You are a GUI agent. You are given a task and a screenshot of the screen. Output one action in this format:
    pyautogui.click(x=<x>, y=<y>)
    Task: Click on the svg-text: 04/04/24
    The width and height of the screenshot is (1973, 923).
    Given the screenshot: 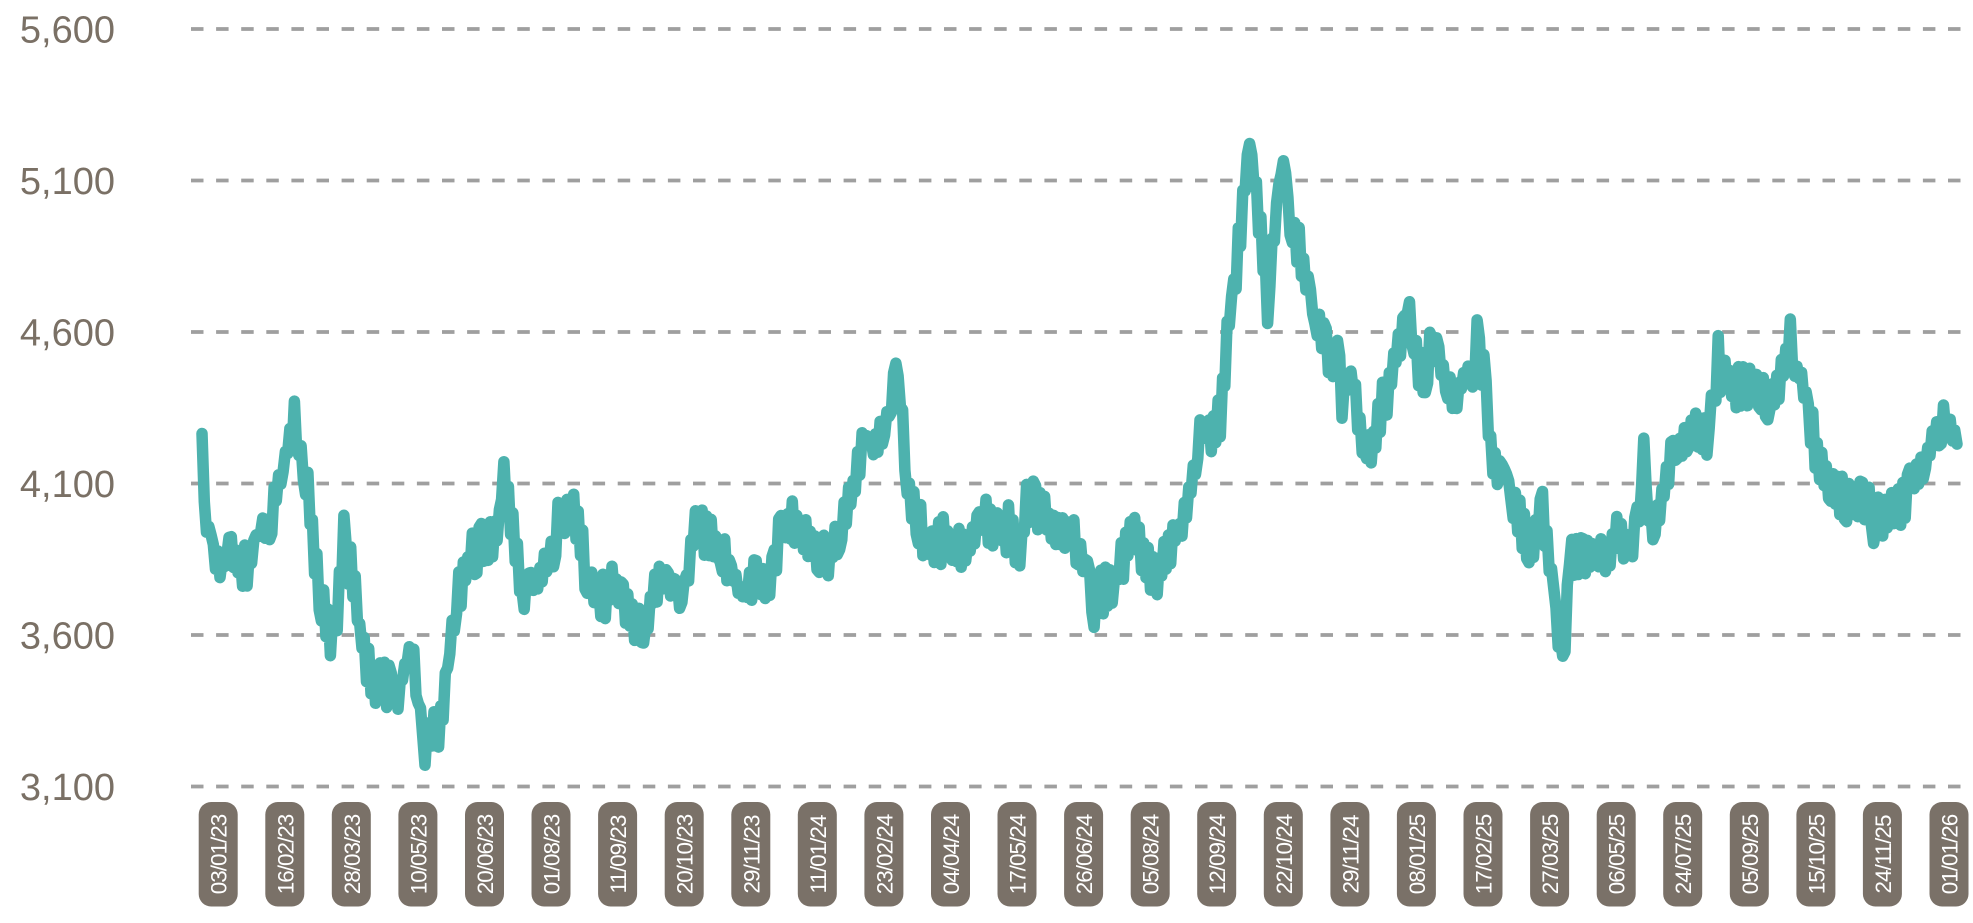 What is the action you would take?
    pyautogui.click(x=951, y=854)
    